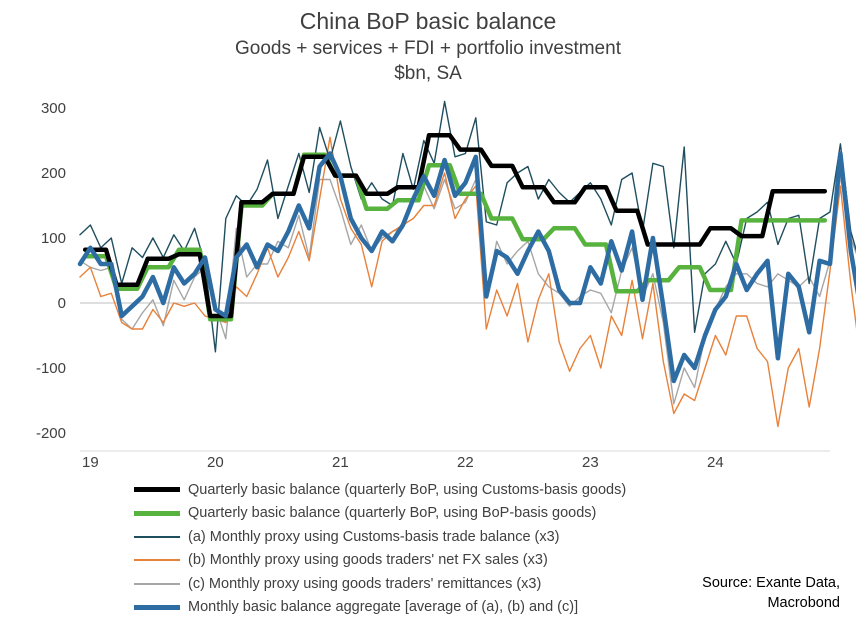 The image size is (856, 619). What do you see at coordinates (62, 303) in the screenshot?
I see `y-tick-label: 0` at bounding box center [62, 303].